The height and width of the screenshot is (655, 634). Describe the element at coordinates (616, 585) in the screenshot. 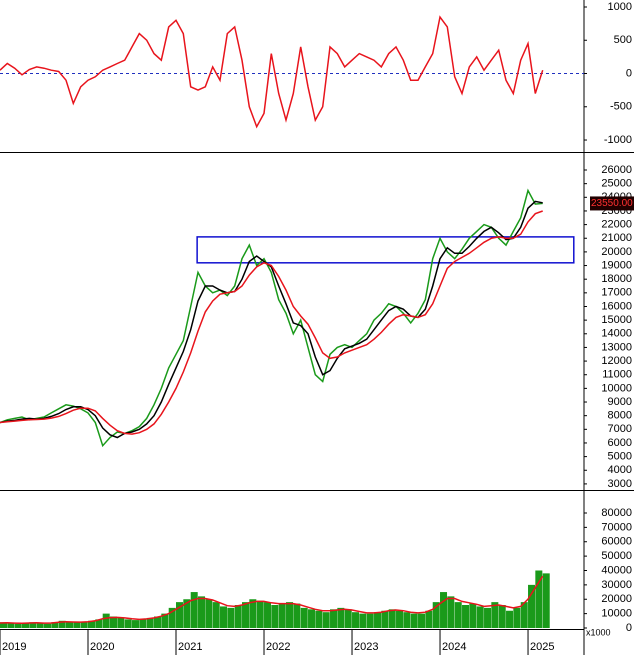

I see `y-tick-label: 30000` at that location.